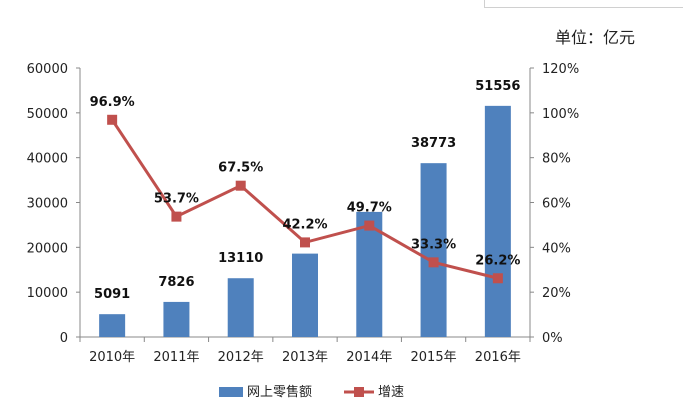  Describe the element at coordinates (112, 294) in the screenshot. I see `bar-value-label: 5091` at that location.